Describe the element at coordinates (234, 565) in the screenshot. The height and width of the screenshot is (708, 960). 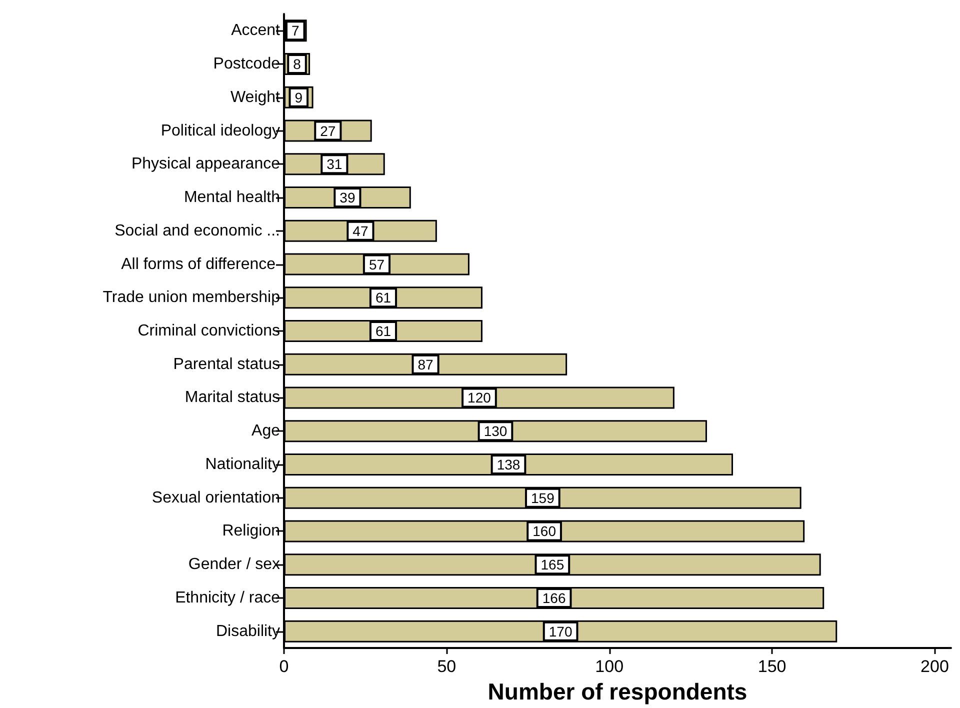
I see `y-tick-label: Gender / sex` at that location.